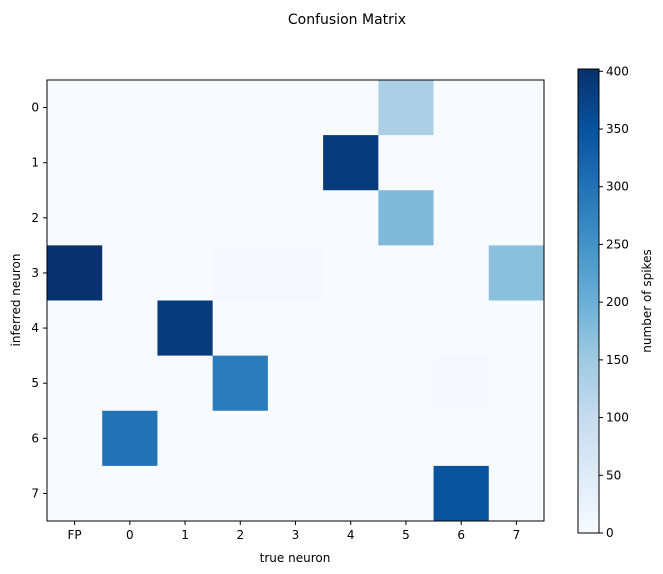 The image size is (663, 574). I want to click on y-tick-label: 6, so click(35, 438).